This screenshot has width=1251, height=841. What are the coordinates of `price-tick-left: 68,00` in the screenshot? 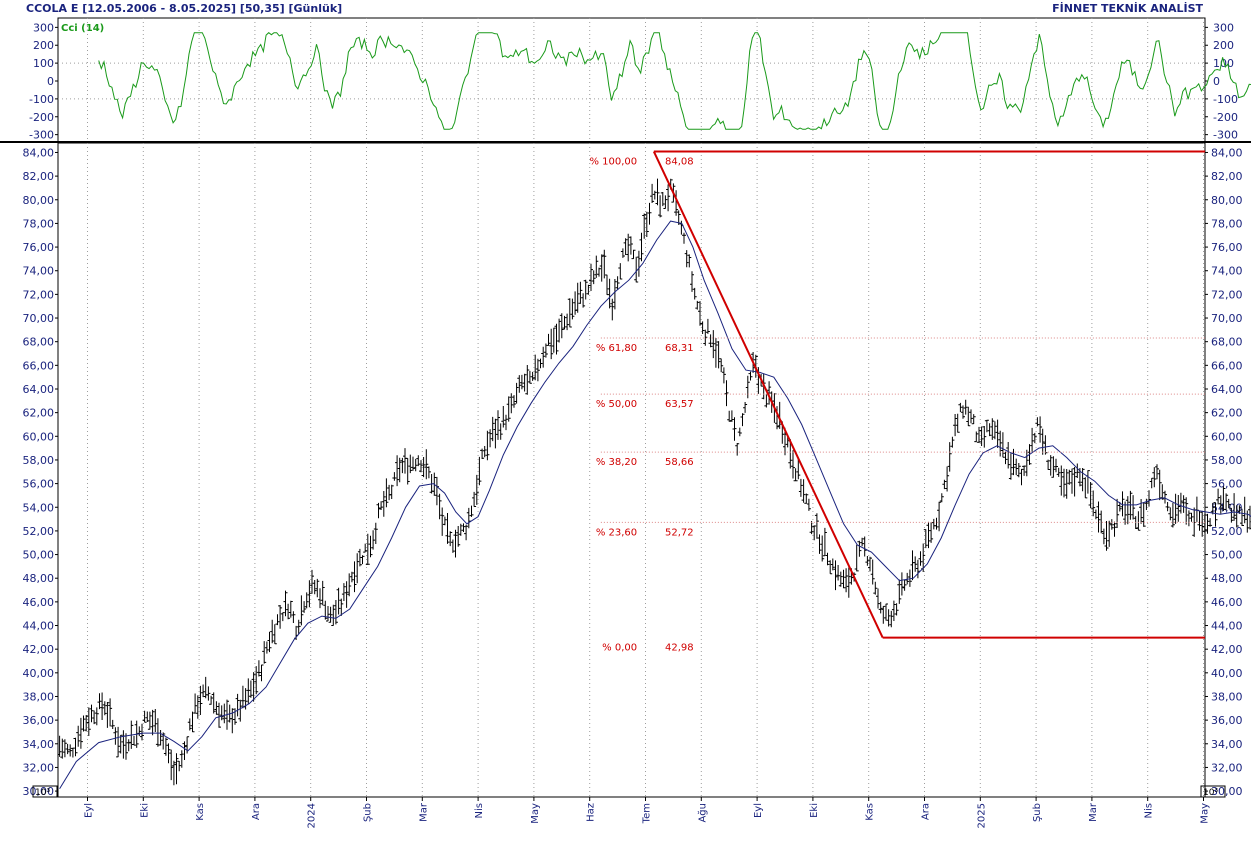 It's located at (39, 342).